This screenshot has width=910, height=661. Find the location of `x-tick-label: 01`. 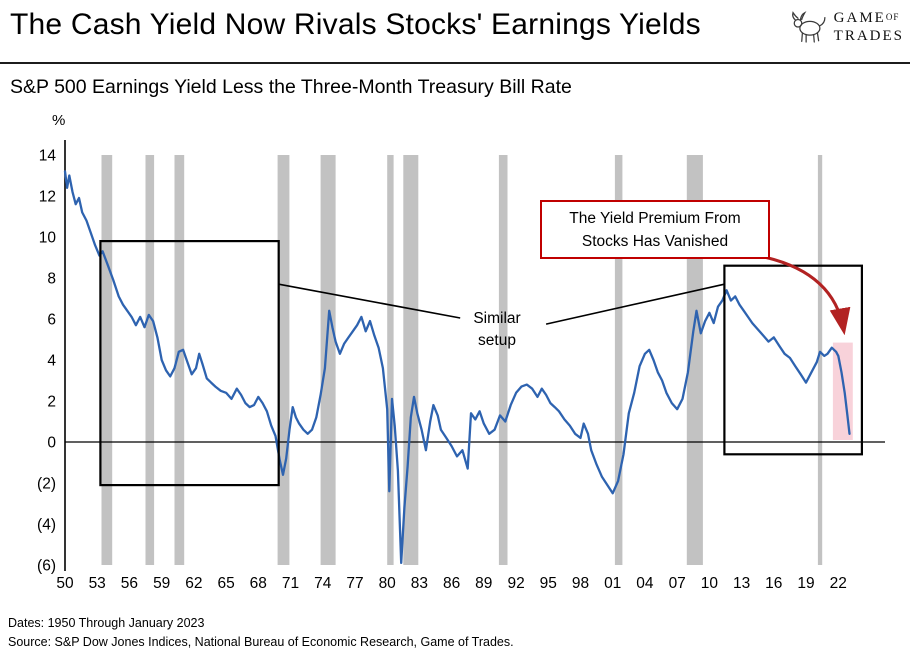

x-tick-label: 01 is located at coordinates (612, 583).